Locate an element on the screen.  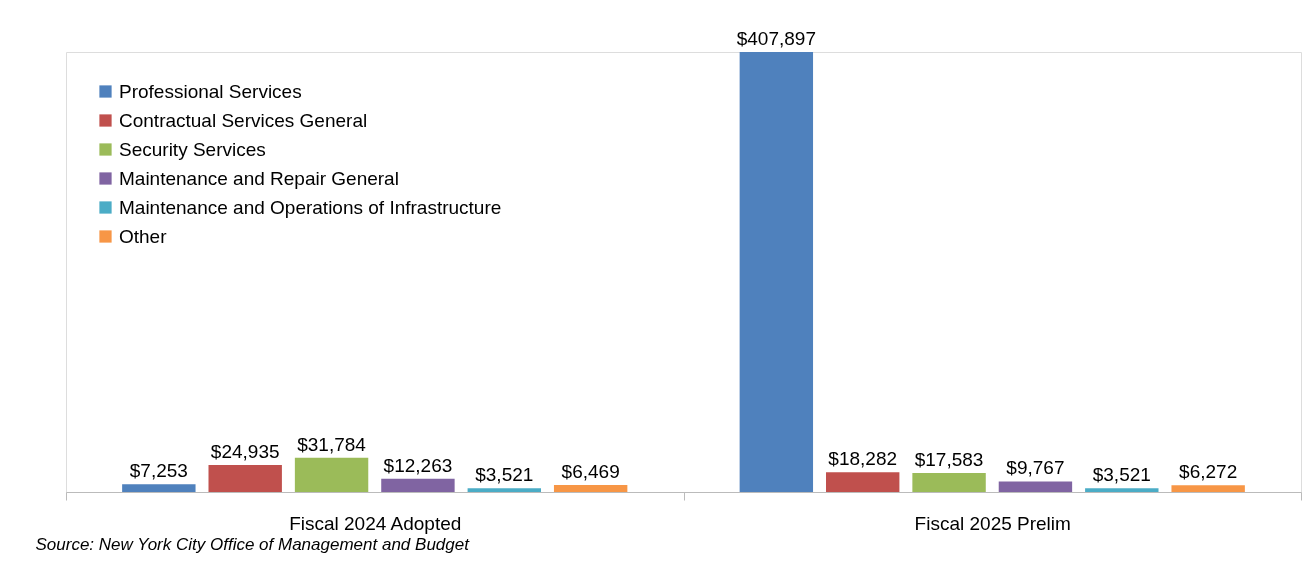
legend-label: Maintenance and Operations of Infrastructure is located at coordinates (310, 207).